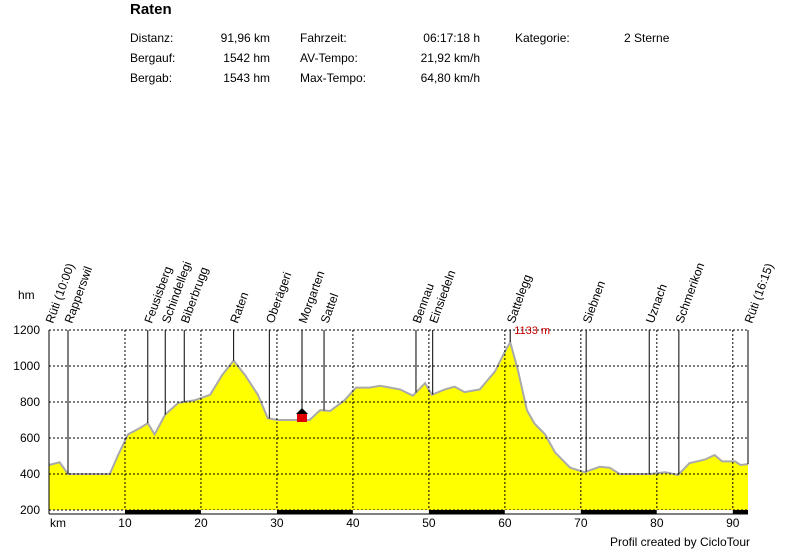 The image size is (800, 555). What do you see at coordinates (733, 523) in the screenshot?
I see `x-tick-label: 90` at bounding box center [733, 523].